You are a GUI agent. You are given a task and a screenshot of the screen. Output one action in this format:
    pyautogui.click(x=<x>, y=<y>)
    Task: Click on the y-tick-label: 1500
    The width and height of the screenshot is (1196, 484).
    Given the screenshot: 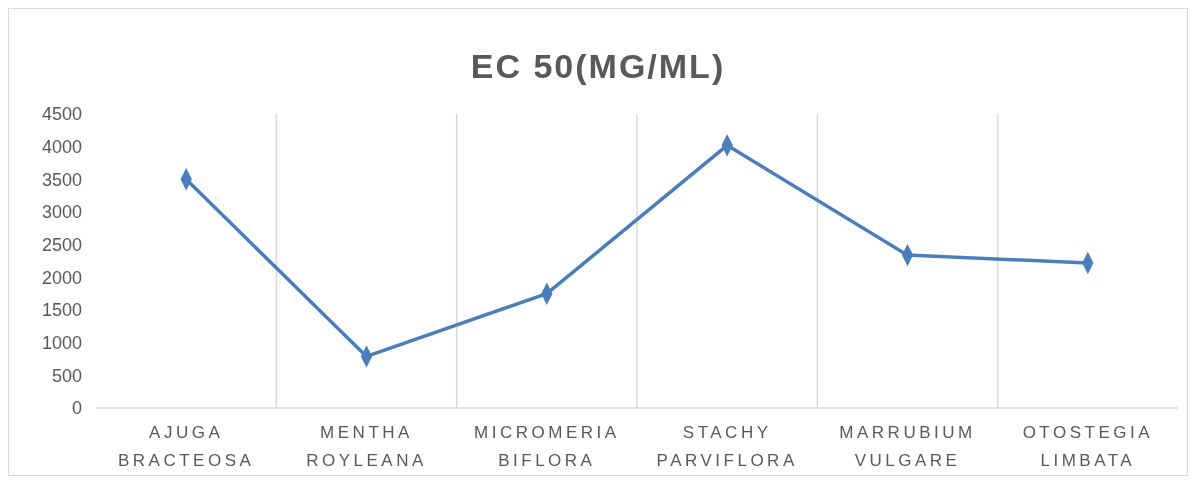 What is the action you would take?
    pyautogui.click(x=61, y=310)
    